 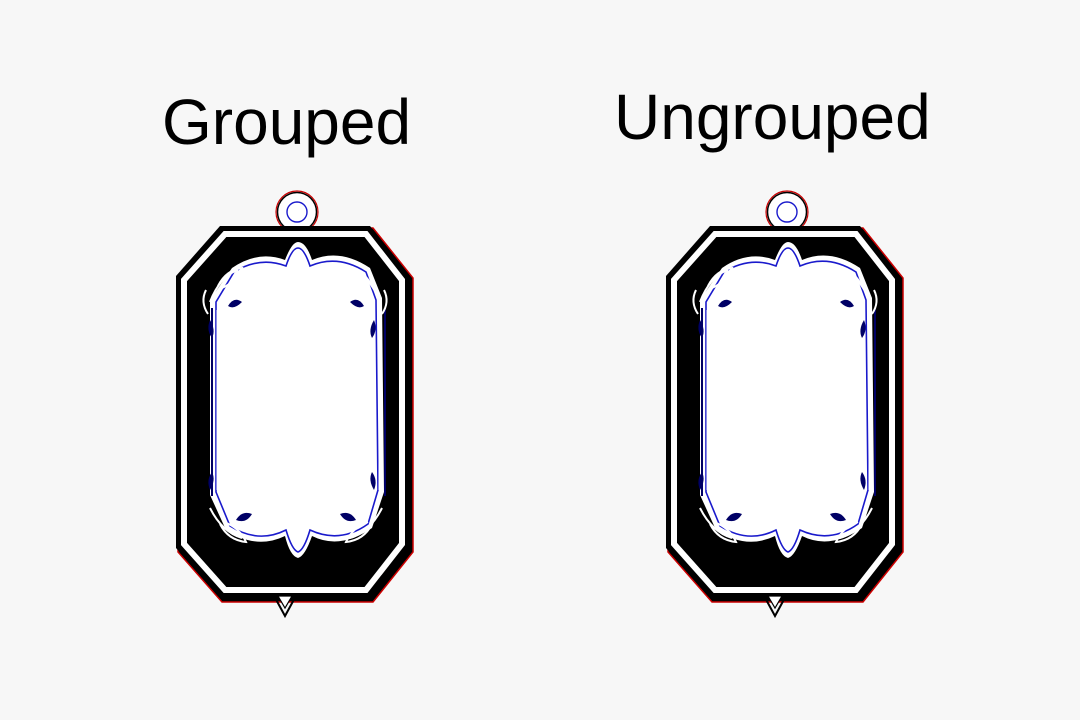 What do you see at coordinates (287, 122) in the screenshot?
I see `grouped-label: Grouped` at bounding box center [287, 122].